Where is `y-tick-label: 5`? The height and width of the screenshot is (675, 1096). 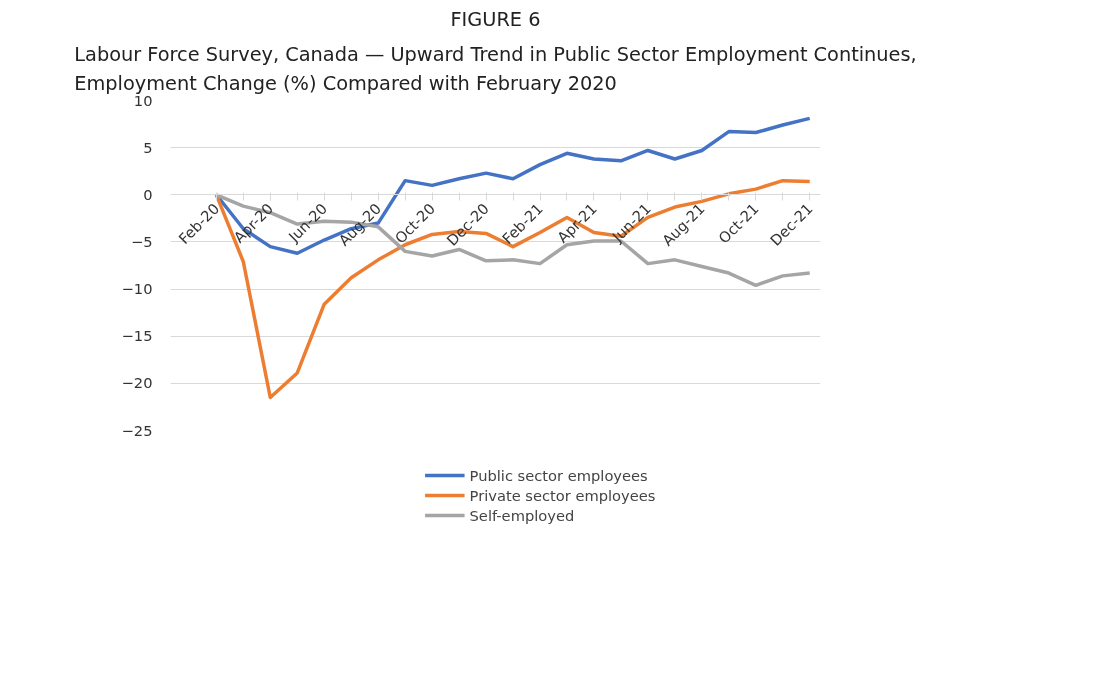
y-tick-label: 5 is located at coordinates (148, 147).